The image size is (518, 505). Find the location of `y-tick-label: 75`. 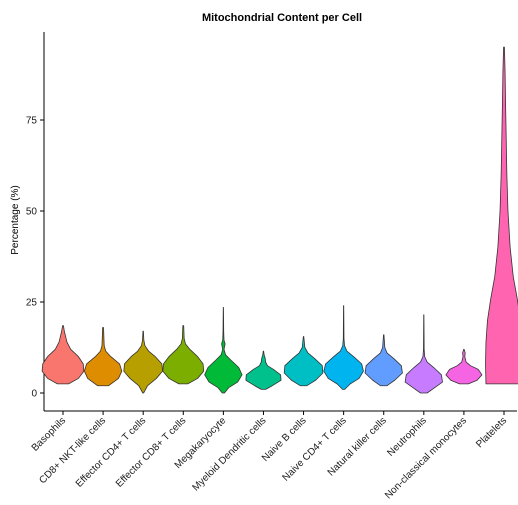

y-tick-label: 75 is located at coordinates (32, 121).